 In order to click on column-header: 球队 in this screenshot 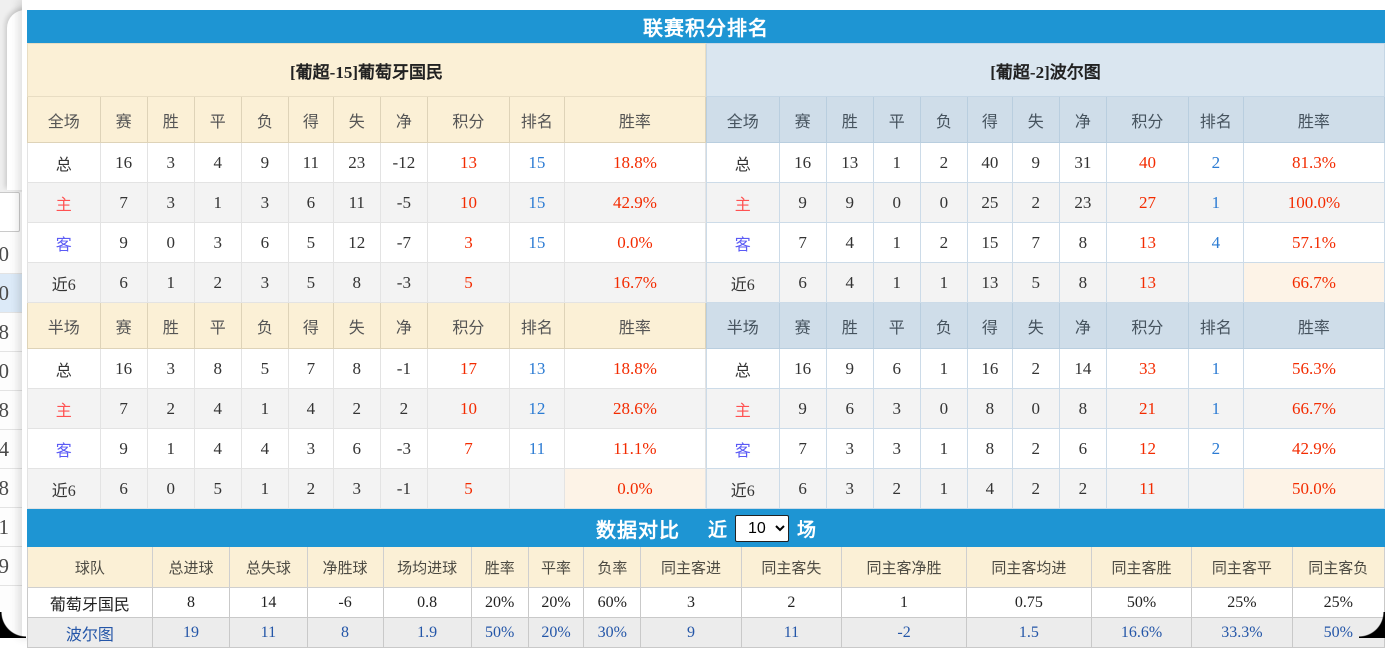, I will do `click(90, 567)`.